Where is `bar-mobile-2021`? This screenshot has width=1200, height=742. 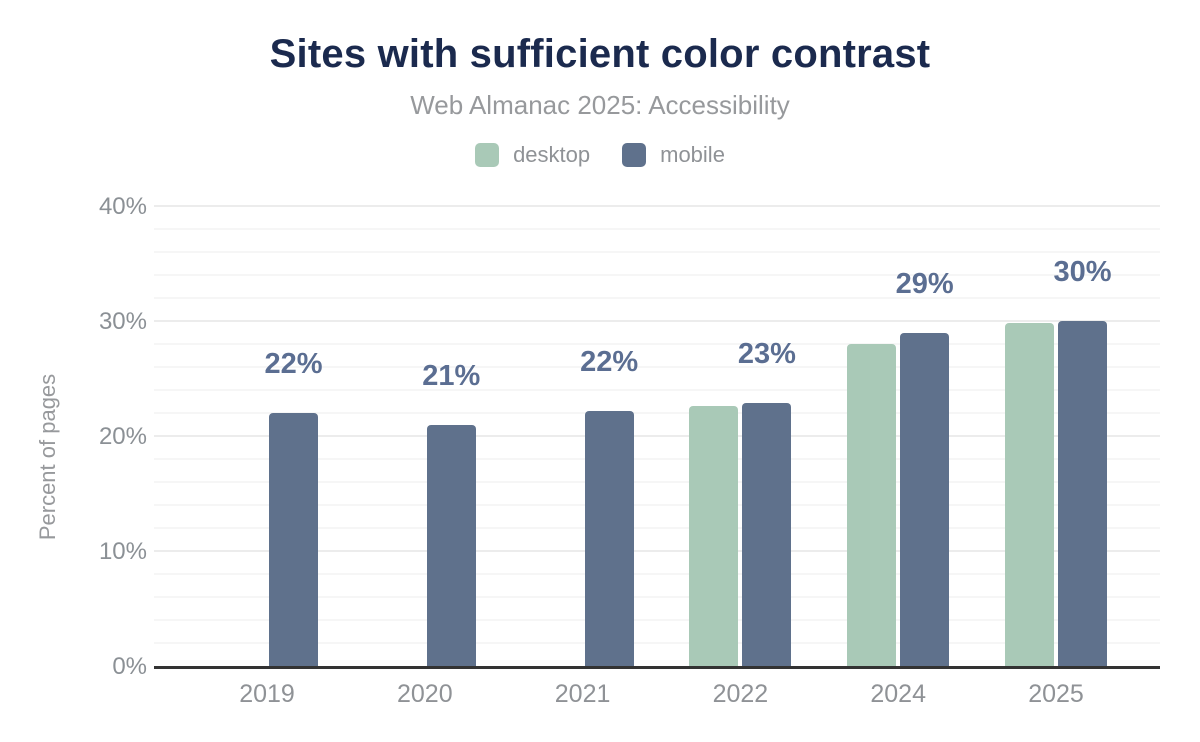 bar-mobile-2021 is located at coordinates (609, 538).